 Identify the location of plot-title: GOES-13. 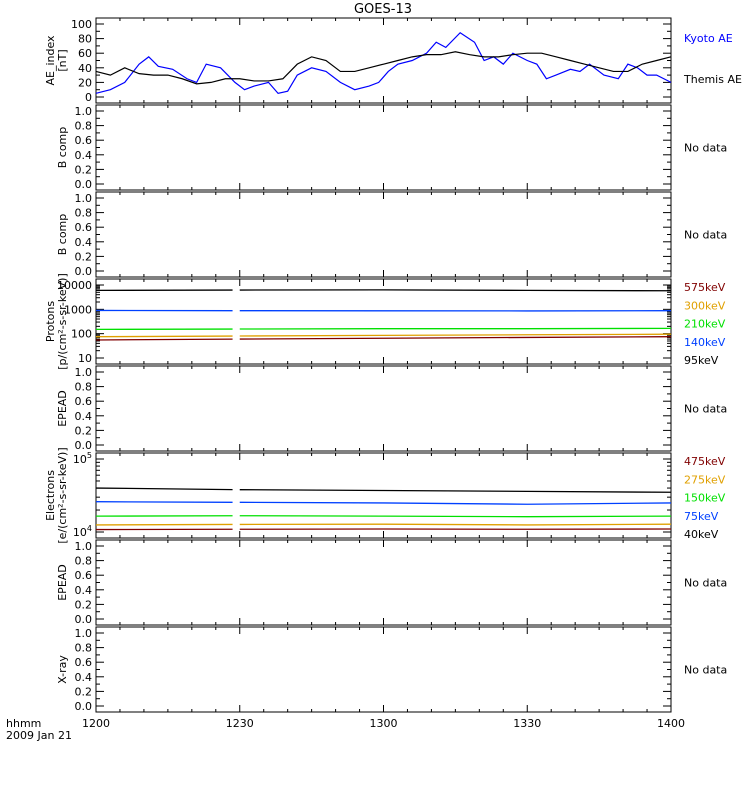
(383, 9).